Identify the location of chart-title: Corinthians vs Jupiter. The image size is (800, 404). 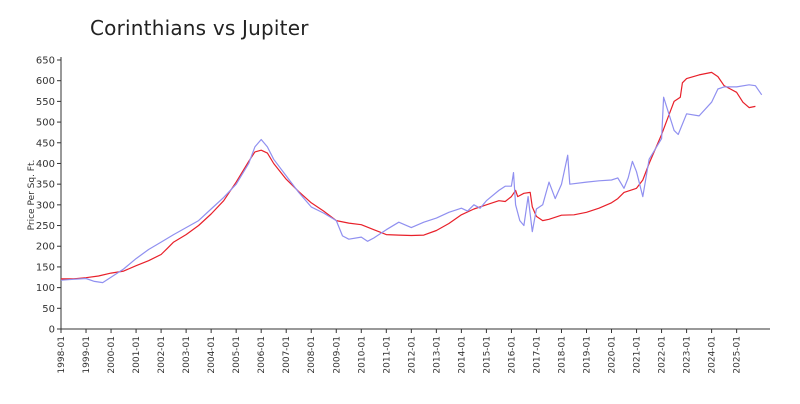
(199, 28).